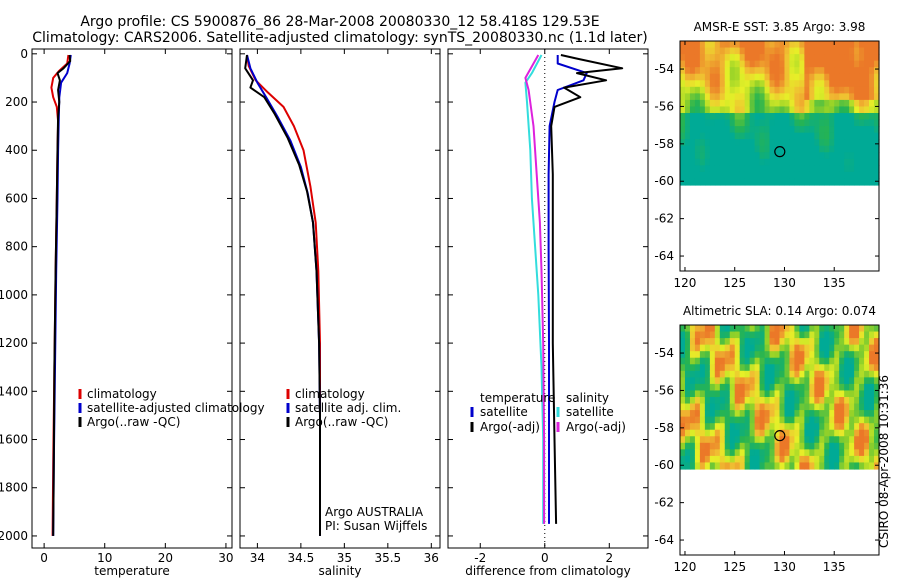  Describe the element at coordinates (834, 283) in the screenshot. I see `amsr-xtick-label: 135` at that location.